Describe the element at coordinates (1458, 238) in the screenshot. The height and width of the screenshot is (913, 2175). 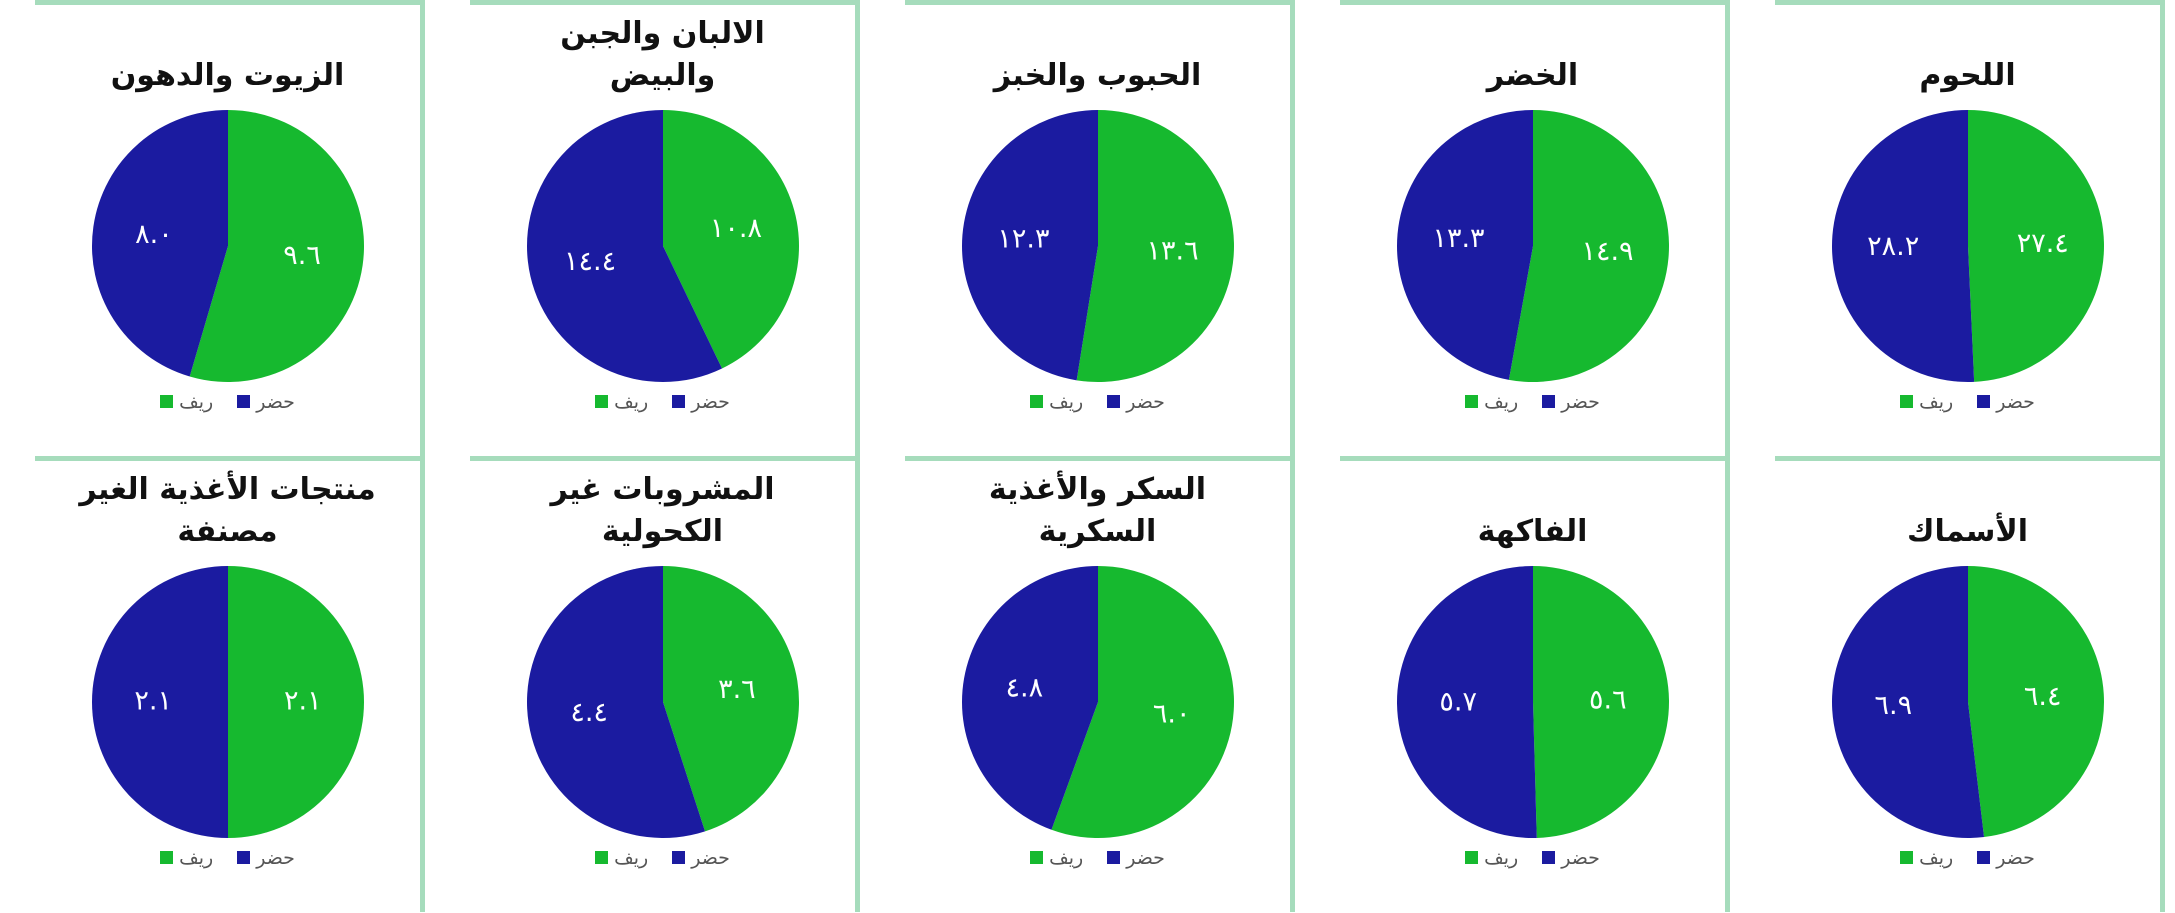
I see `data-label: ١٣.٣` at that location.